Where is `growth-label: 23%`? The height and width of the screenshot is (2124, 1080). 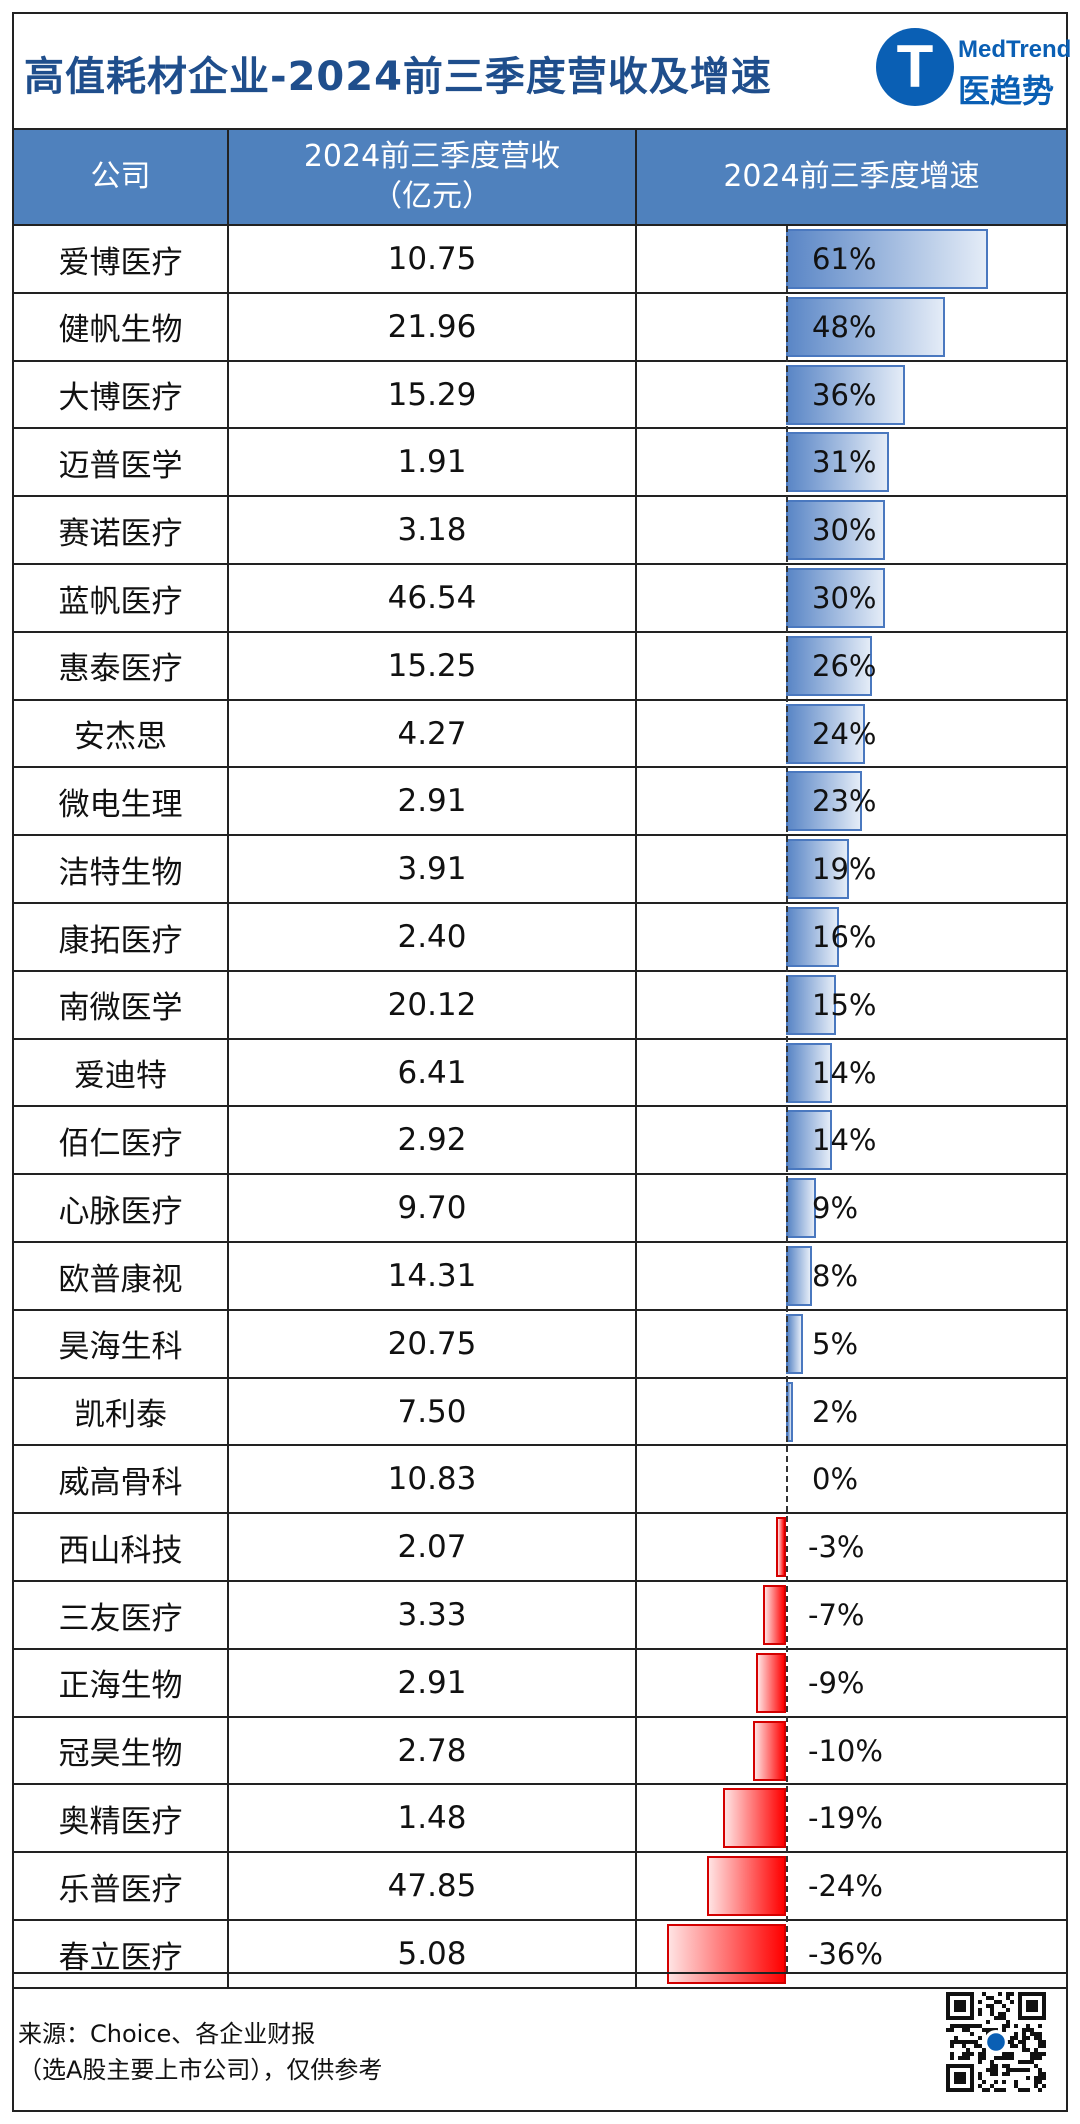
growth-label: 23% is located at coordinates (844, 801).